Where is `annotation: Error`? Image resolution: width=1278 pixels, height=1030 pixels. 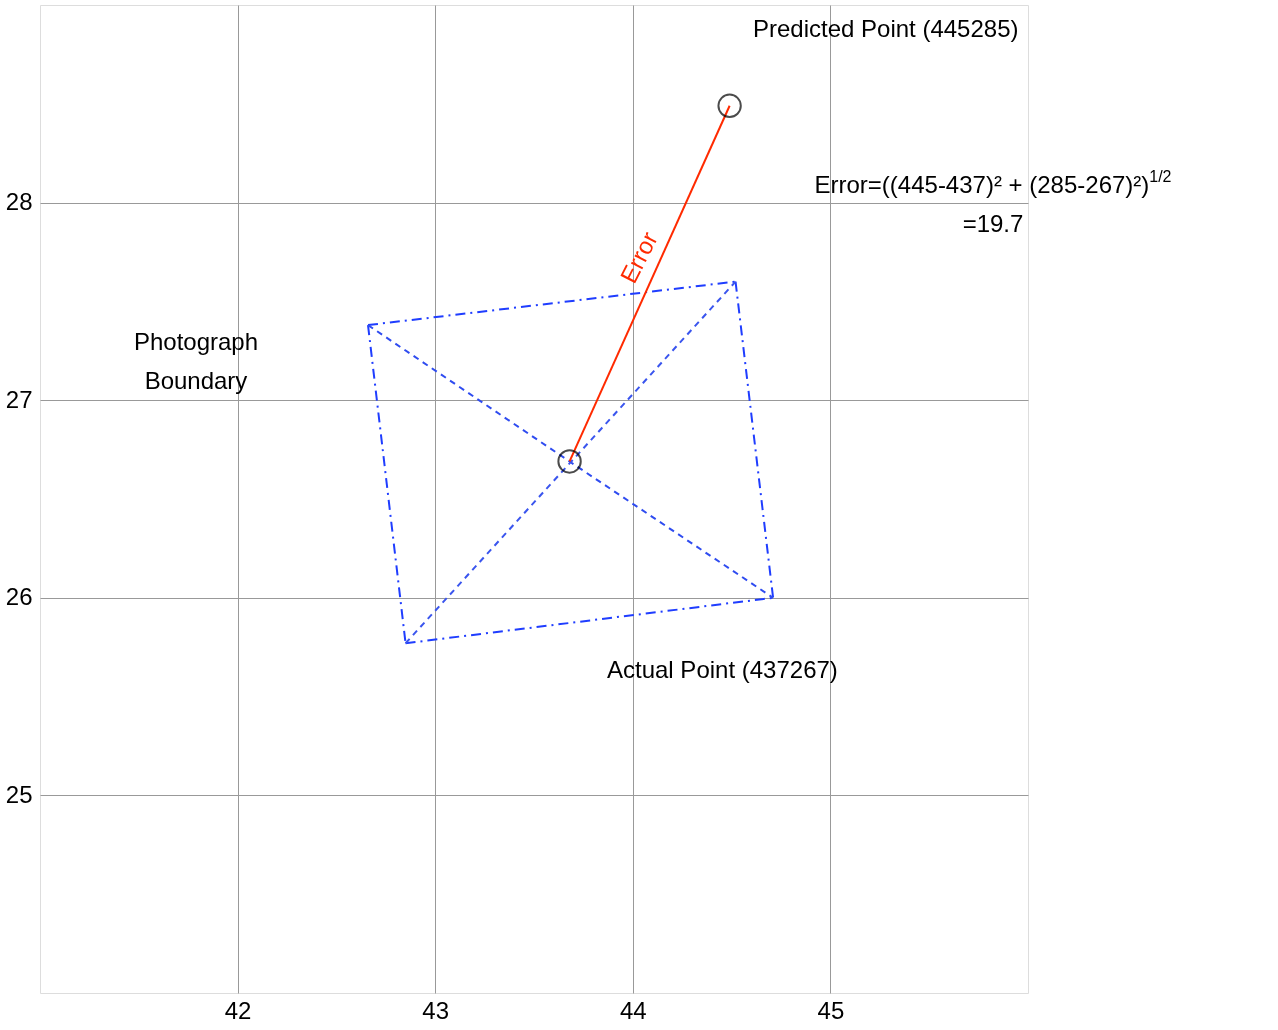 annotation: Error is located at coordinates (638, 257).